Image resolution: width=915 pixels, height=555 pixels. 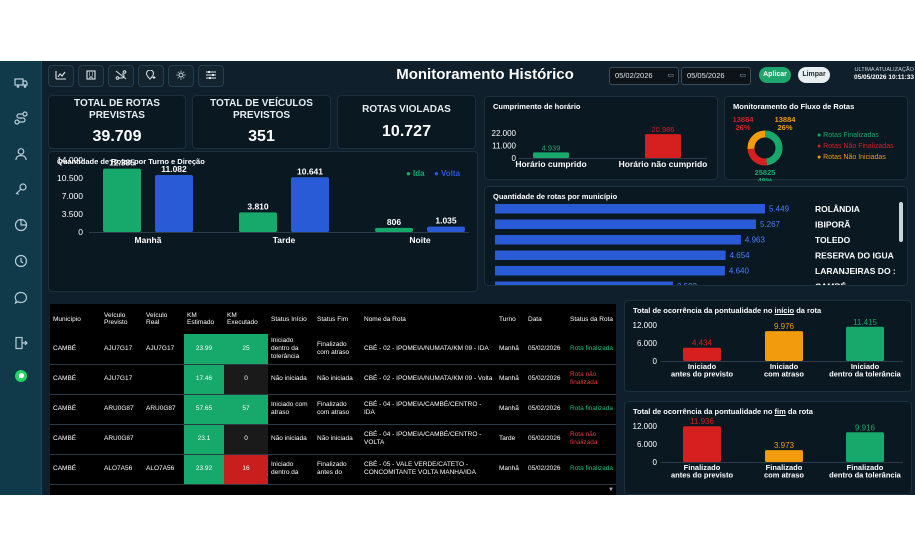 I want to click on data-label: 10.641, so click(x=310, y=171).